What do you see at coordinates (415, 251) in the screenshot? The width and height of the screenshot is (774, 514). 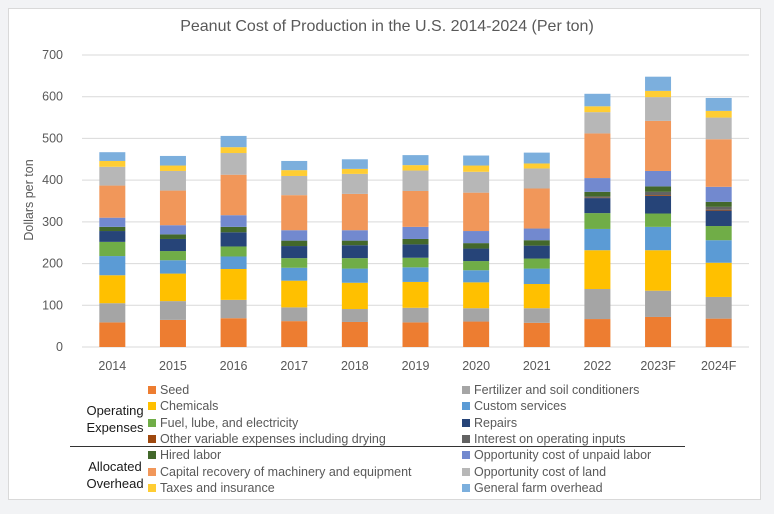 I see `bar-stack-2019` at bounding box center [415, 251].